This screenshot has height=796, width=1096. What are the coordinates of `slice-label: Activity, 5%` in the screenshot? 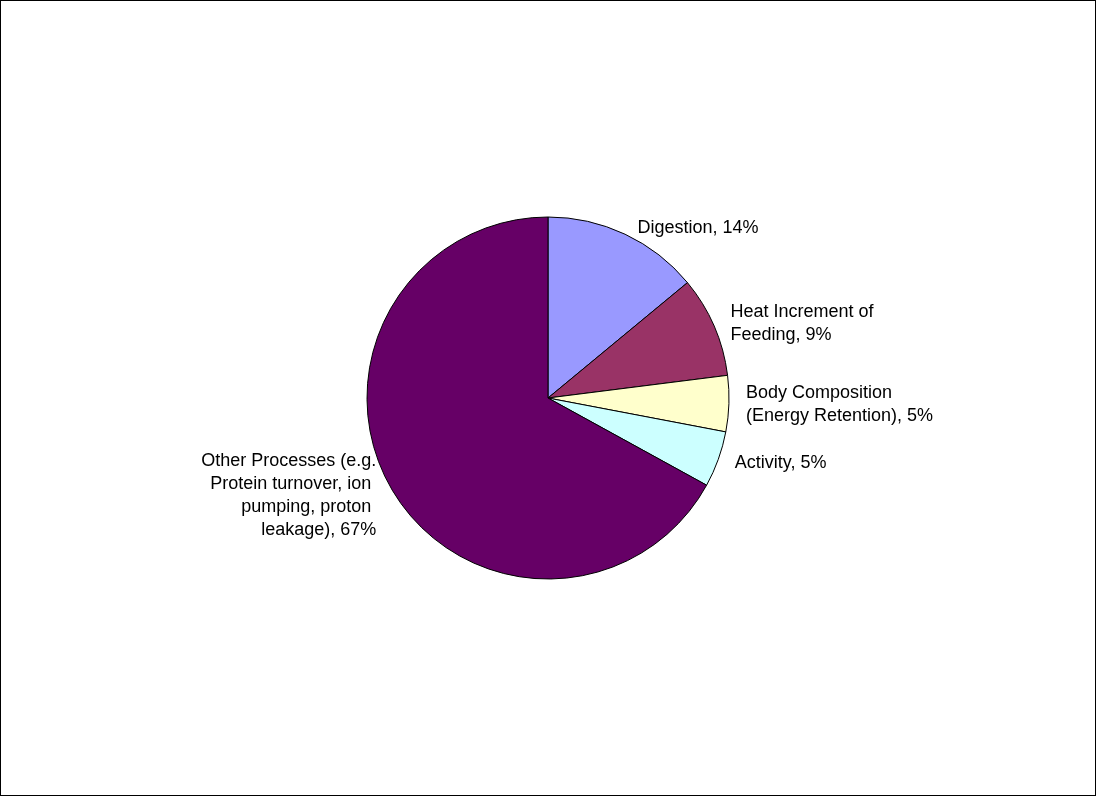 It's located at (780, 462).